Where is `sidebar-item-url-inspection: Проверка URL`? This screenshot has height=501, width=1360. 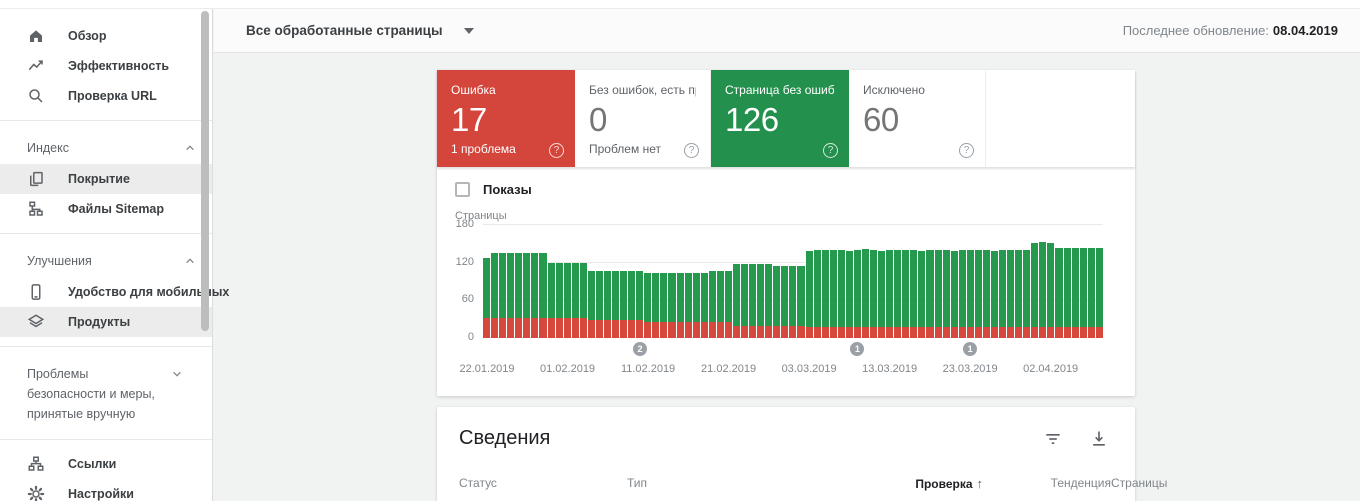
sidebar-item-url-inspection: Проверка URL is located at coordinates (106, 96).